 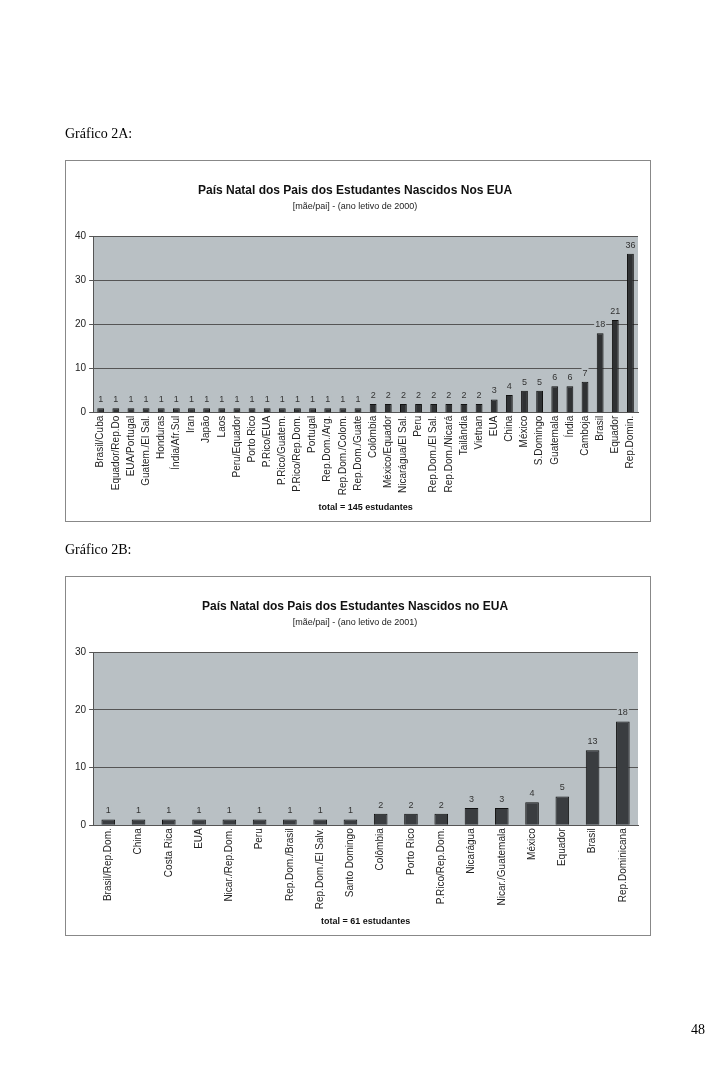 I want to click on text: 48, so click(x=698, y=1030).